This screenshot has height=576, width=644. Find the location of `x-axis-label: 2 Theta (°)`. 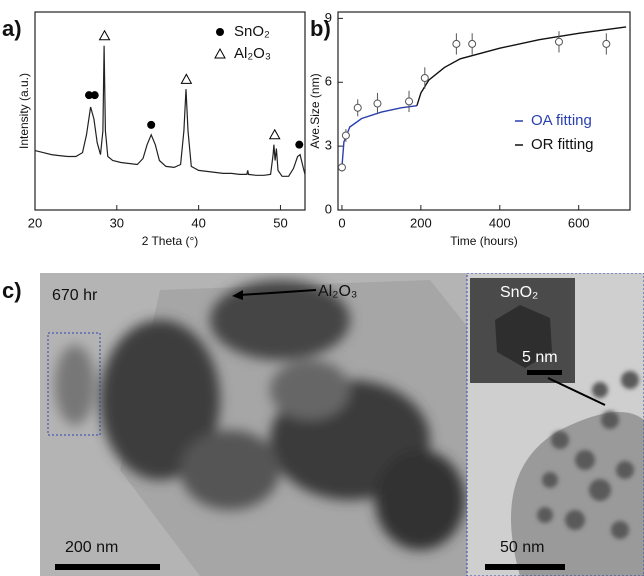

x-axis-label: 2 Theta (°) is located at coordinates (170, 241).